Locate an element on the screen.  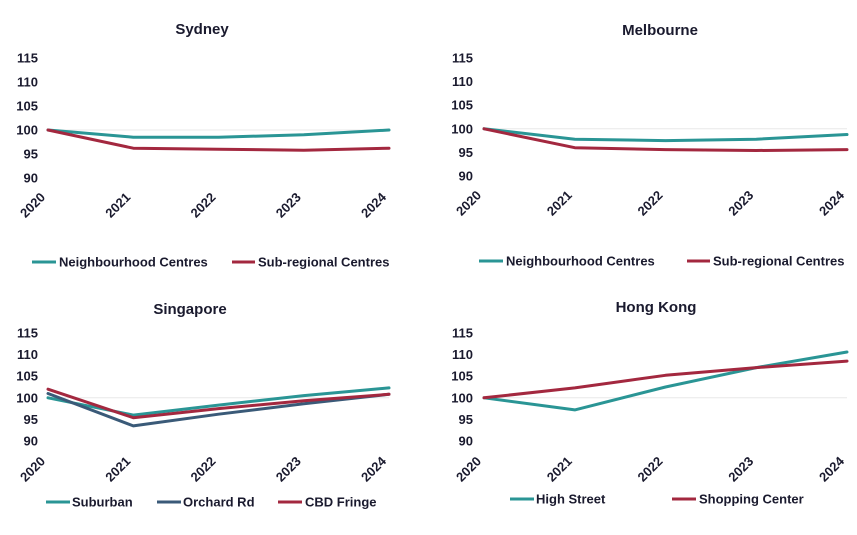
legend-item: Shopping Center is located at coordinates (738, 499).